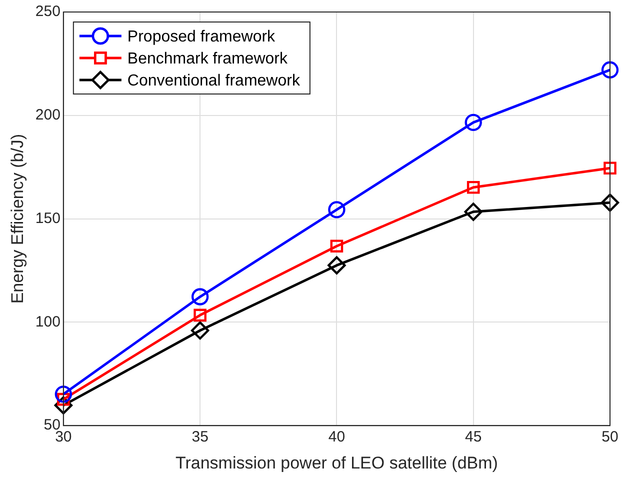 The image size is (622, 482). What do you see at coordinates (214, 81) in the screenshot?
I see `legend-label: Conventional framework` at bounding box center [214, 81].